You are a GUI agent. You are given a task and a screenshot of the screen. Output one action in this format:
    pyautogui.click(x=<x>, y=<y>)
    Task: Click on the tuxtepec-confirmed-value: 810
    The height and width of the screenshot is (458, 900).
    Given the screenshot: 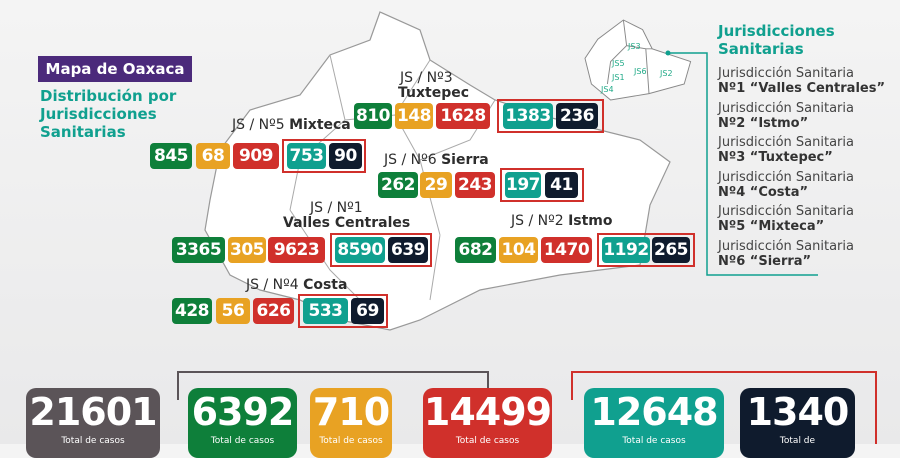 What is the action you would take?
    pyautogui.click(x=373, y=116)
    